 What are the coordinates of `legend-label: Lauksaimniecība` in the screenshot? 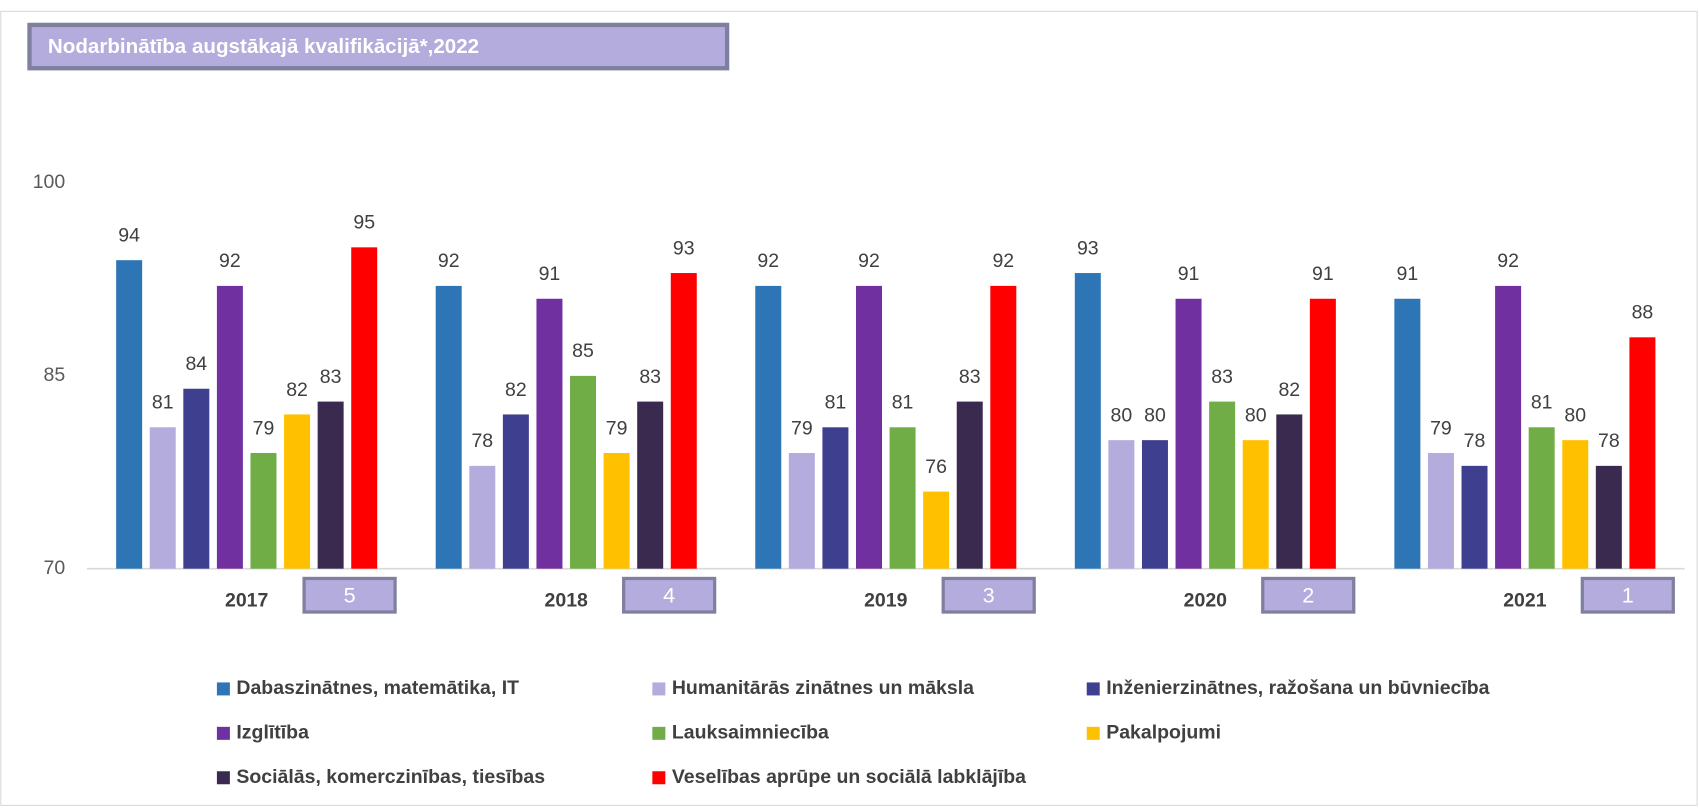 It's located at (750, 732).